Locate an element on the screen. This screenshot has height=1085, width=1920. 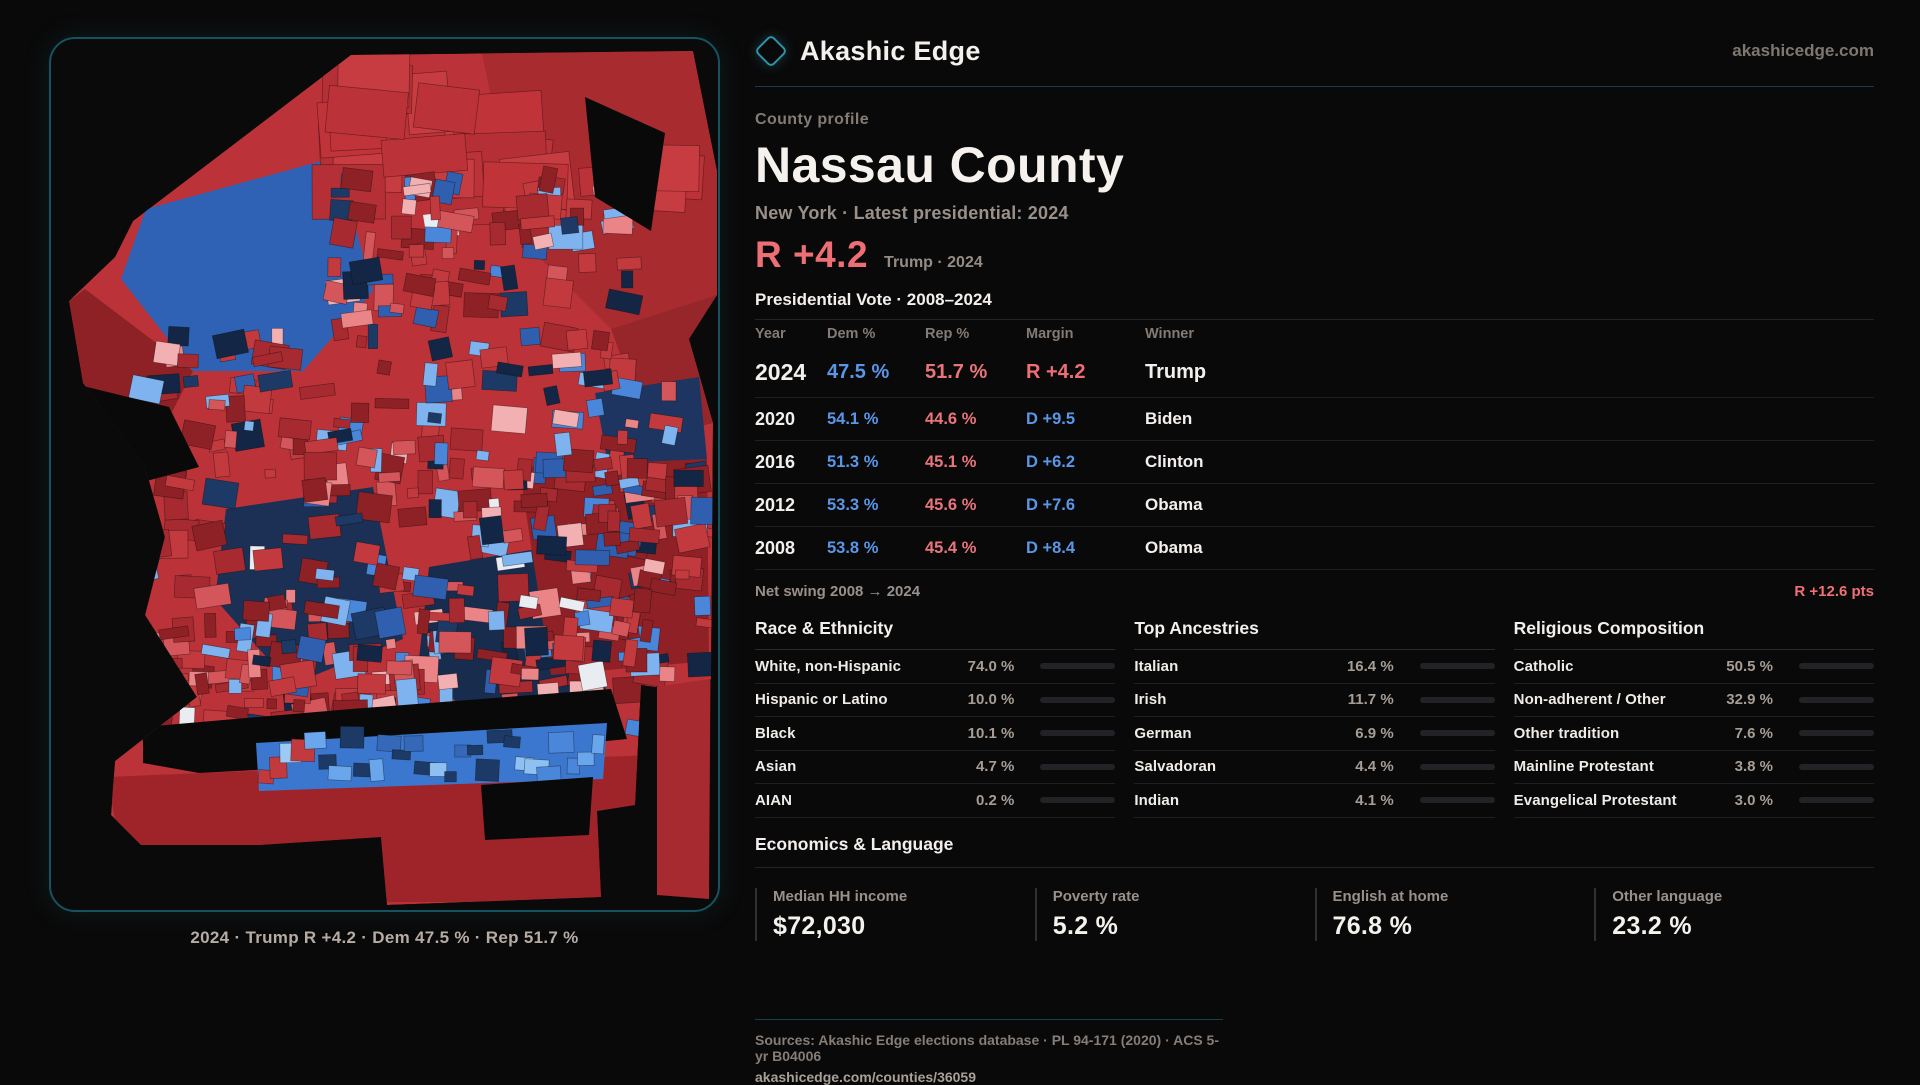
demo-value: 10.1 % is located at coordinates (991, 733).